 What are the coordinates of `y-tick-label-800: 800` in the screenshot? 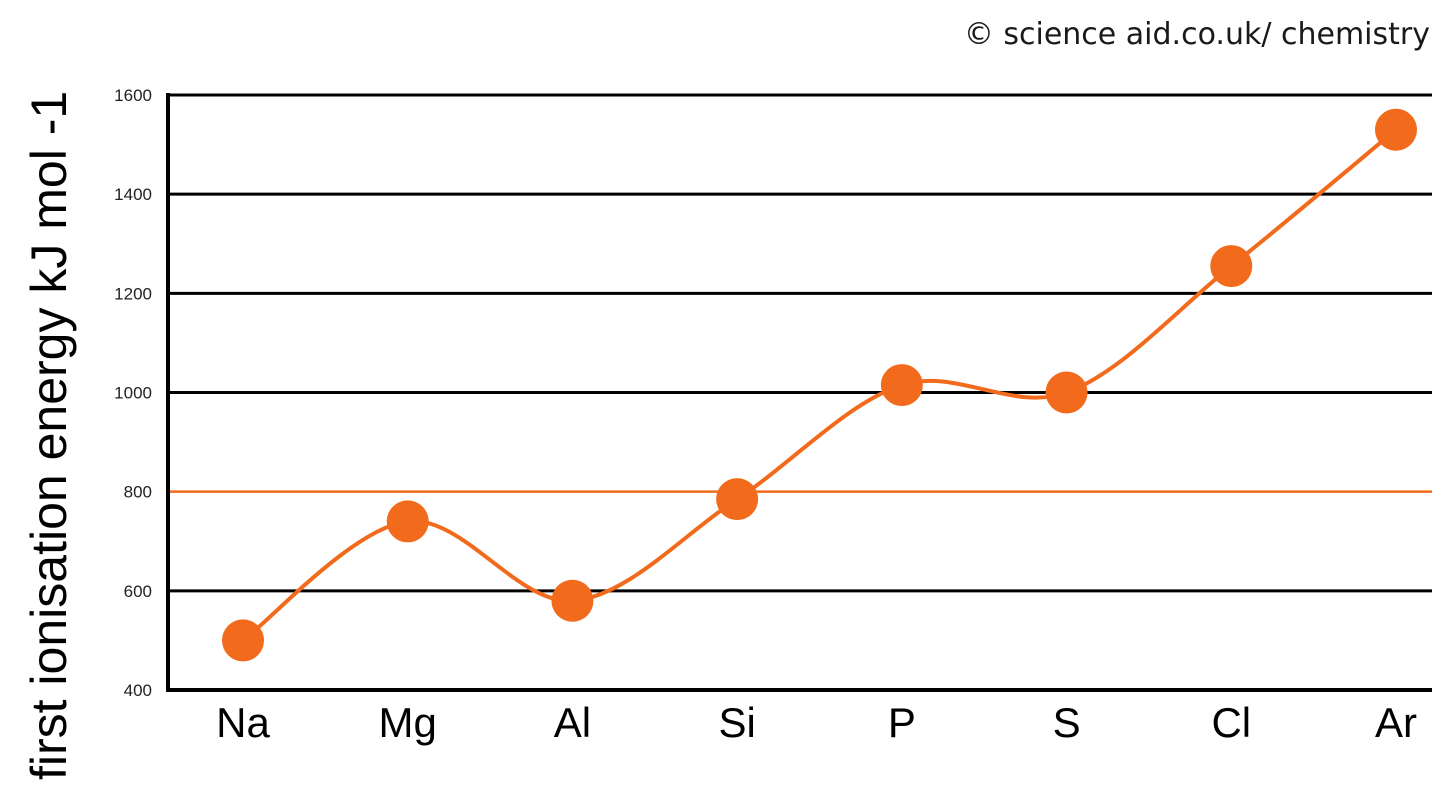 It's located at (138, 492).